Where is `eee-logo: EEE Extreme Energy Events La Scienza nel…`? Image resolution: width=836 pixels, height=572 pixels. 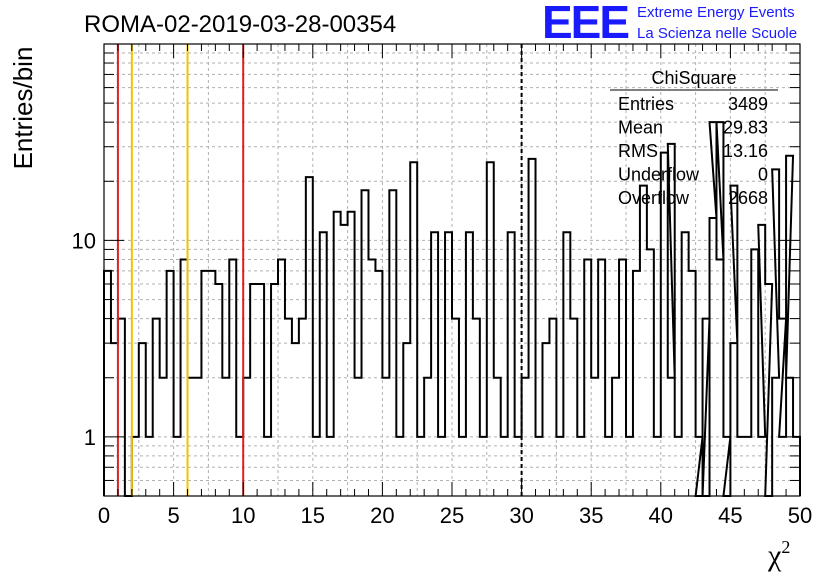 eee-logo: EEE Extreme Energy Events La Scienza nel… is located at coordinates (669, 24).